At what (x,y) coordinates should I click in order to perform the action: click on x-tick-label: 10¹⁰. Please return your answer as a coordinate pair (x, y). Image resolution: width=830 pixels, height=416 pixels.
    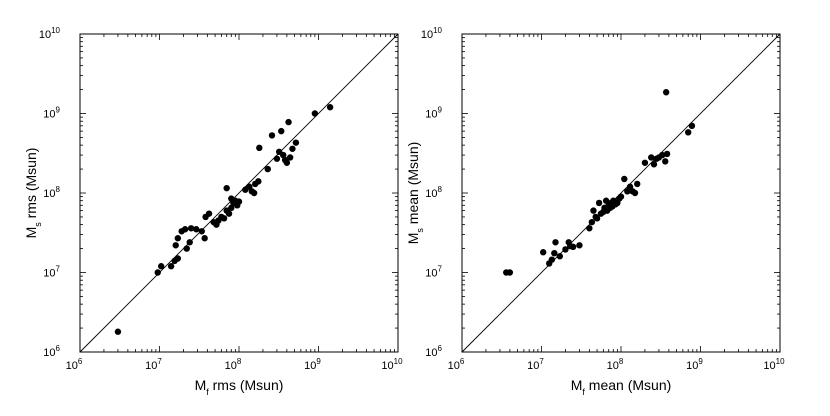
    Looking at the image, I should click on (392, 364).